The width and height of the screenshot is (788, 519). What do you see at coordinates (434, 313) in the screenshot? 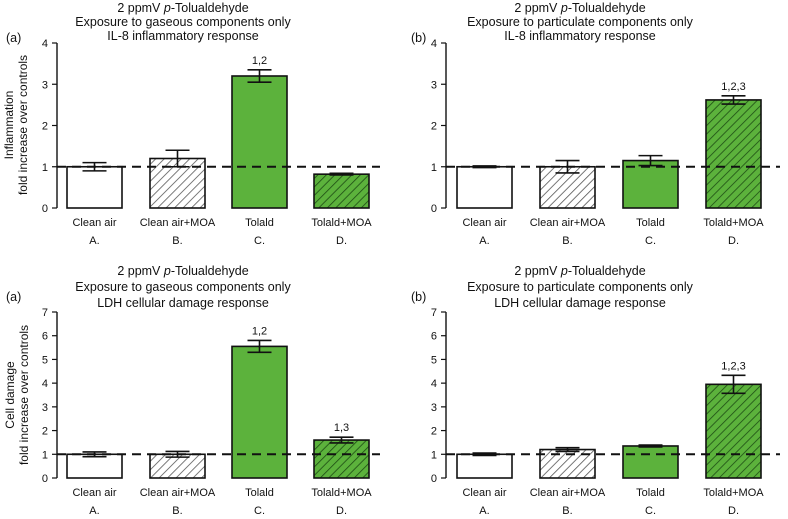
I see `y-tick-label: 7` at bounding box center [434, 313].